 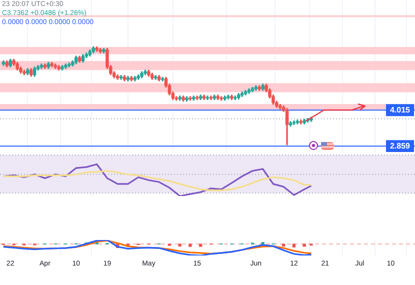 What do you see at coordinates (400, 145) in the screenshot?
I see `ref-line-label: 2.859` at bounding box center [400, 145].